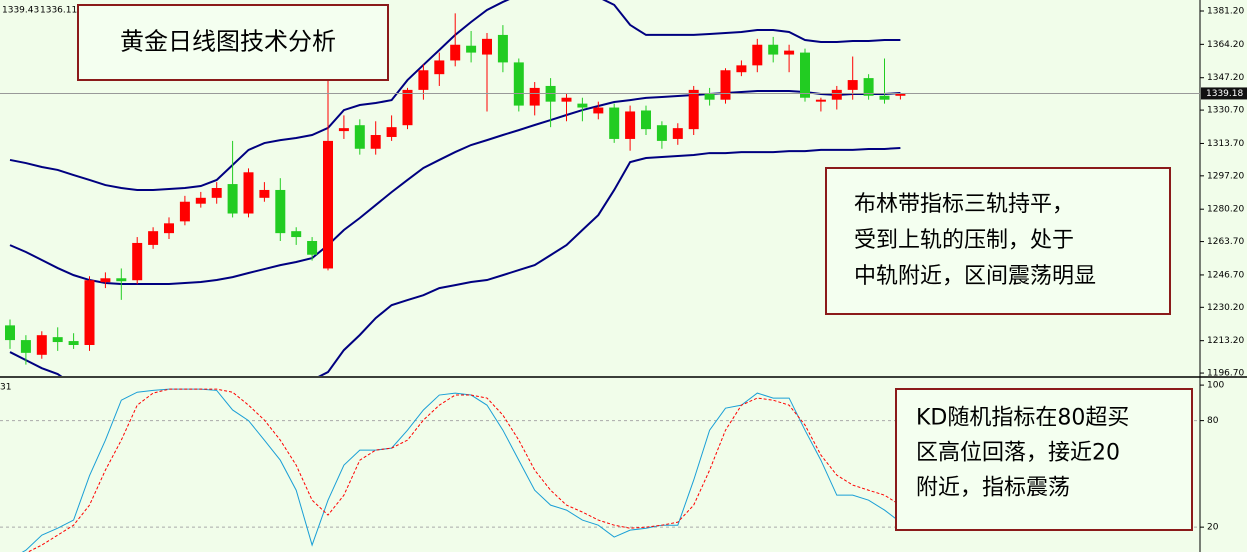 This screenshot has height=552, width=1247. Describe the element at coordinates (1225, 111) in the screenshot. I see `y-tick-label: 1330.70` at that location.